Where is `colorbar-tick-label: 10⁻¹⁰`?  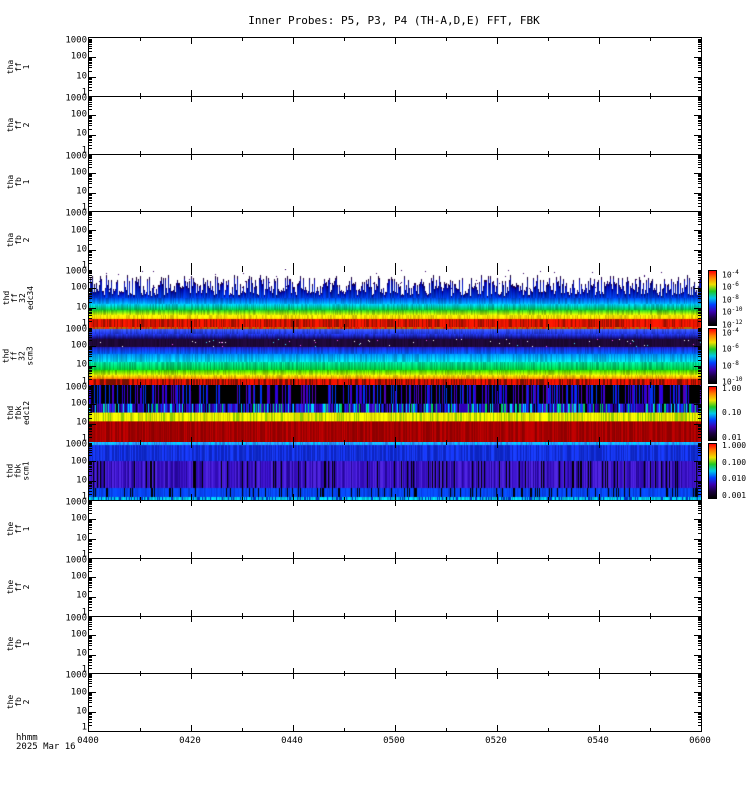 colorbar-tick-label: 10⁻¹⁰ is located at coordinates (732, 311).